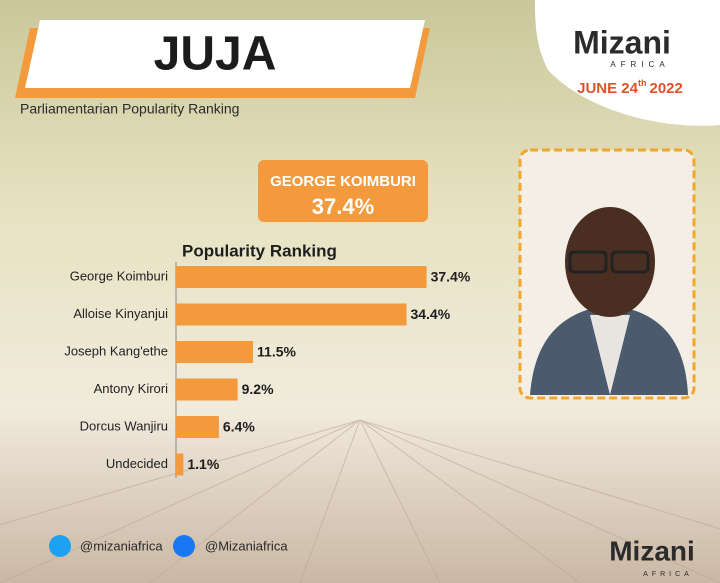 Image resolution: width=720 pixels, height=583 pixels. I want to click on footer-brand: Mizani, so click(652, 550).